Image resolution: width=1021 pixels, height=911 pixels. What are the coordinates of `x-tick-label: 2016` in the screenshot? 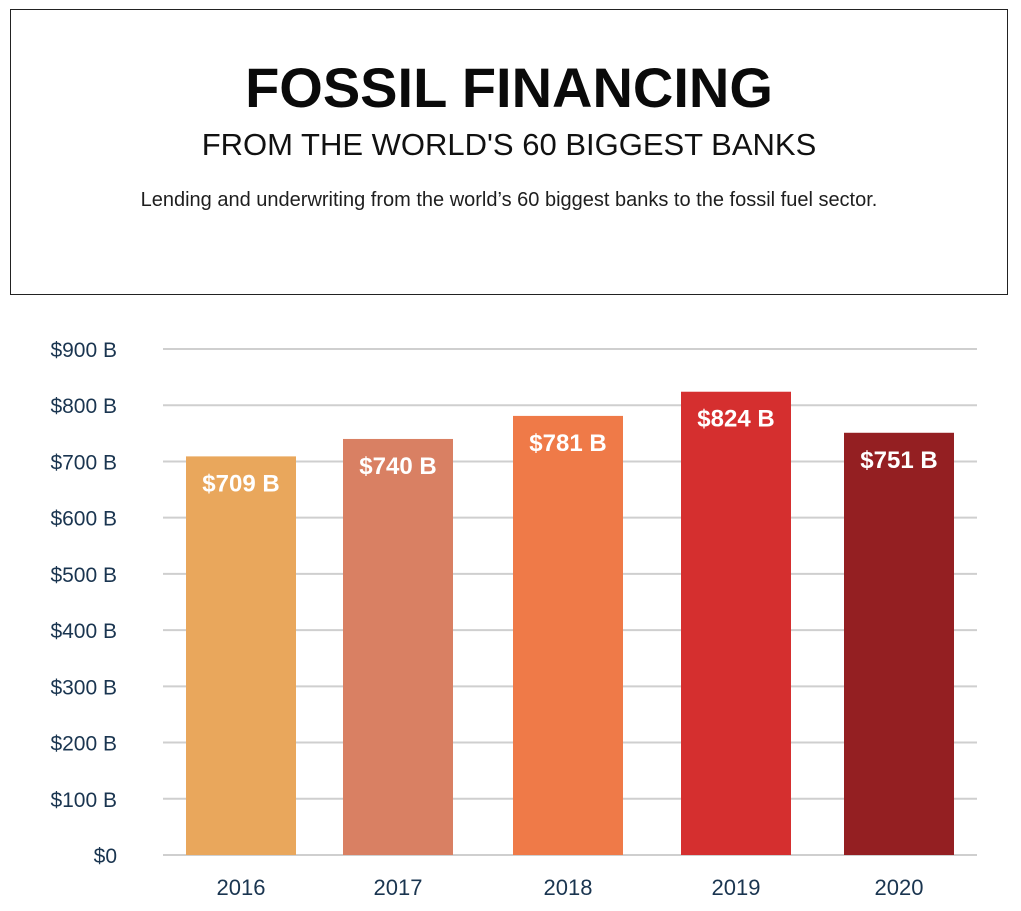 It's located at (241, 887).